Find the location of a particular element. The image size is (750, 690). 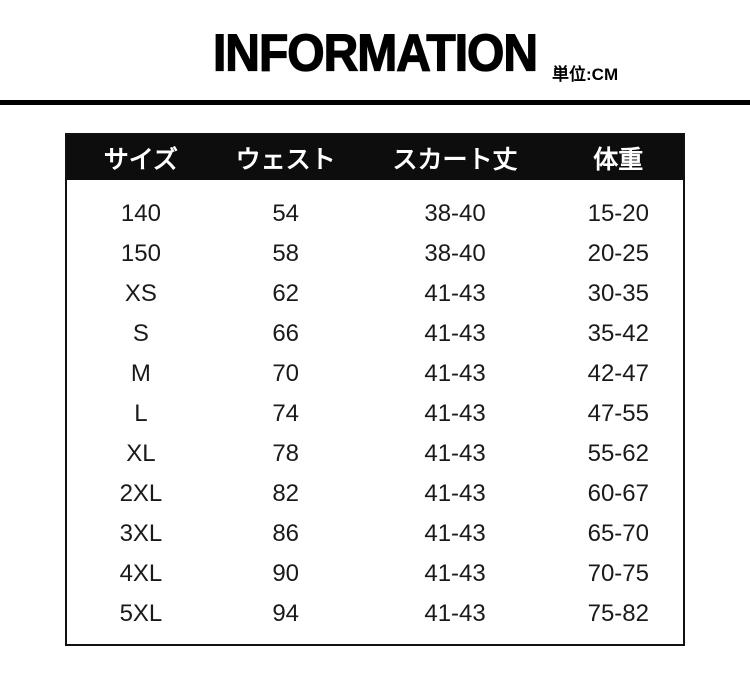

table-row: XS 62 41-43 30-35 is located at coordinates (375, 294).